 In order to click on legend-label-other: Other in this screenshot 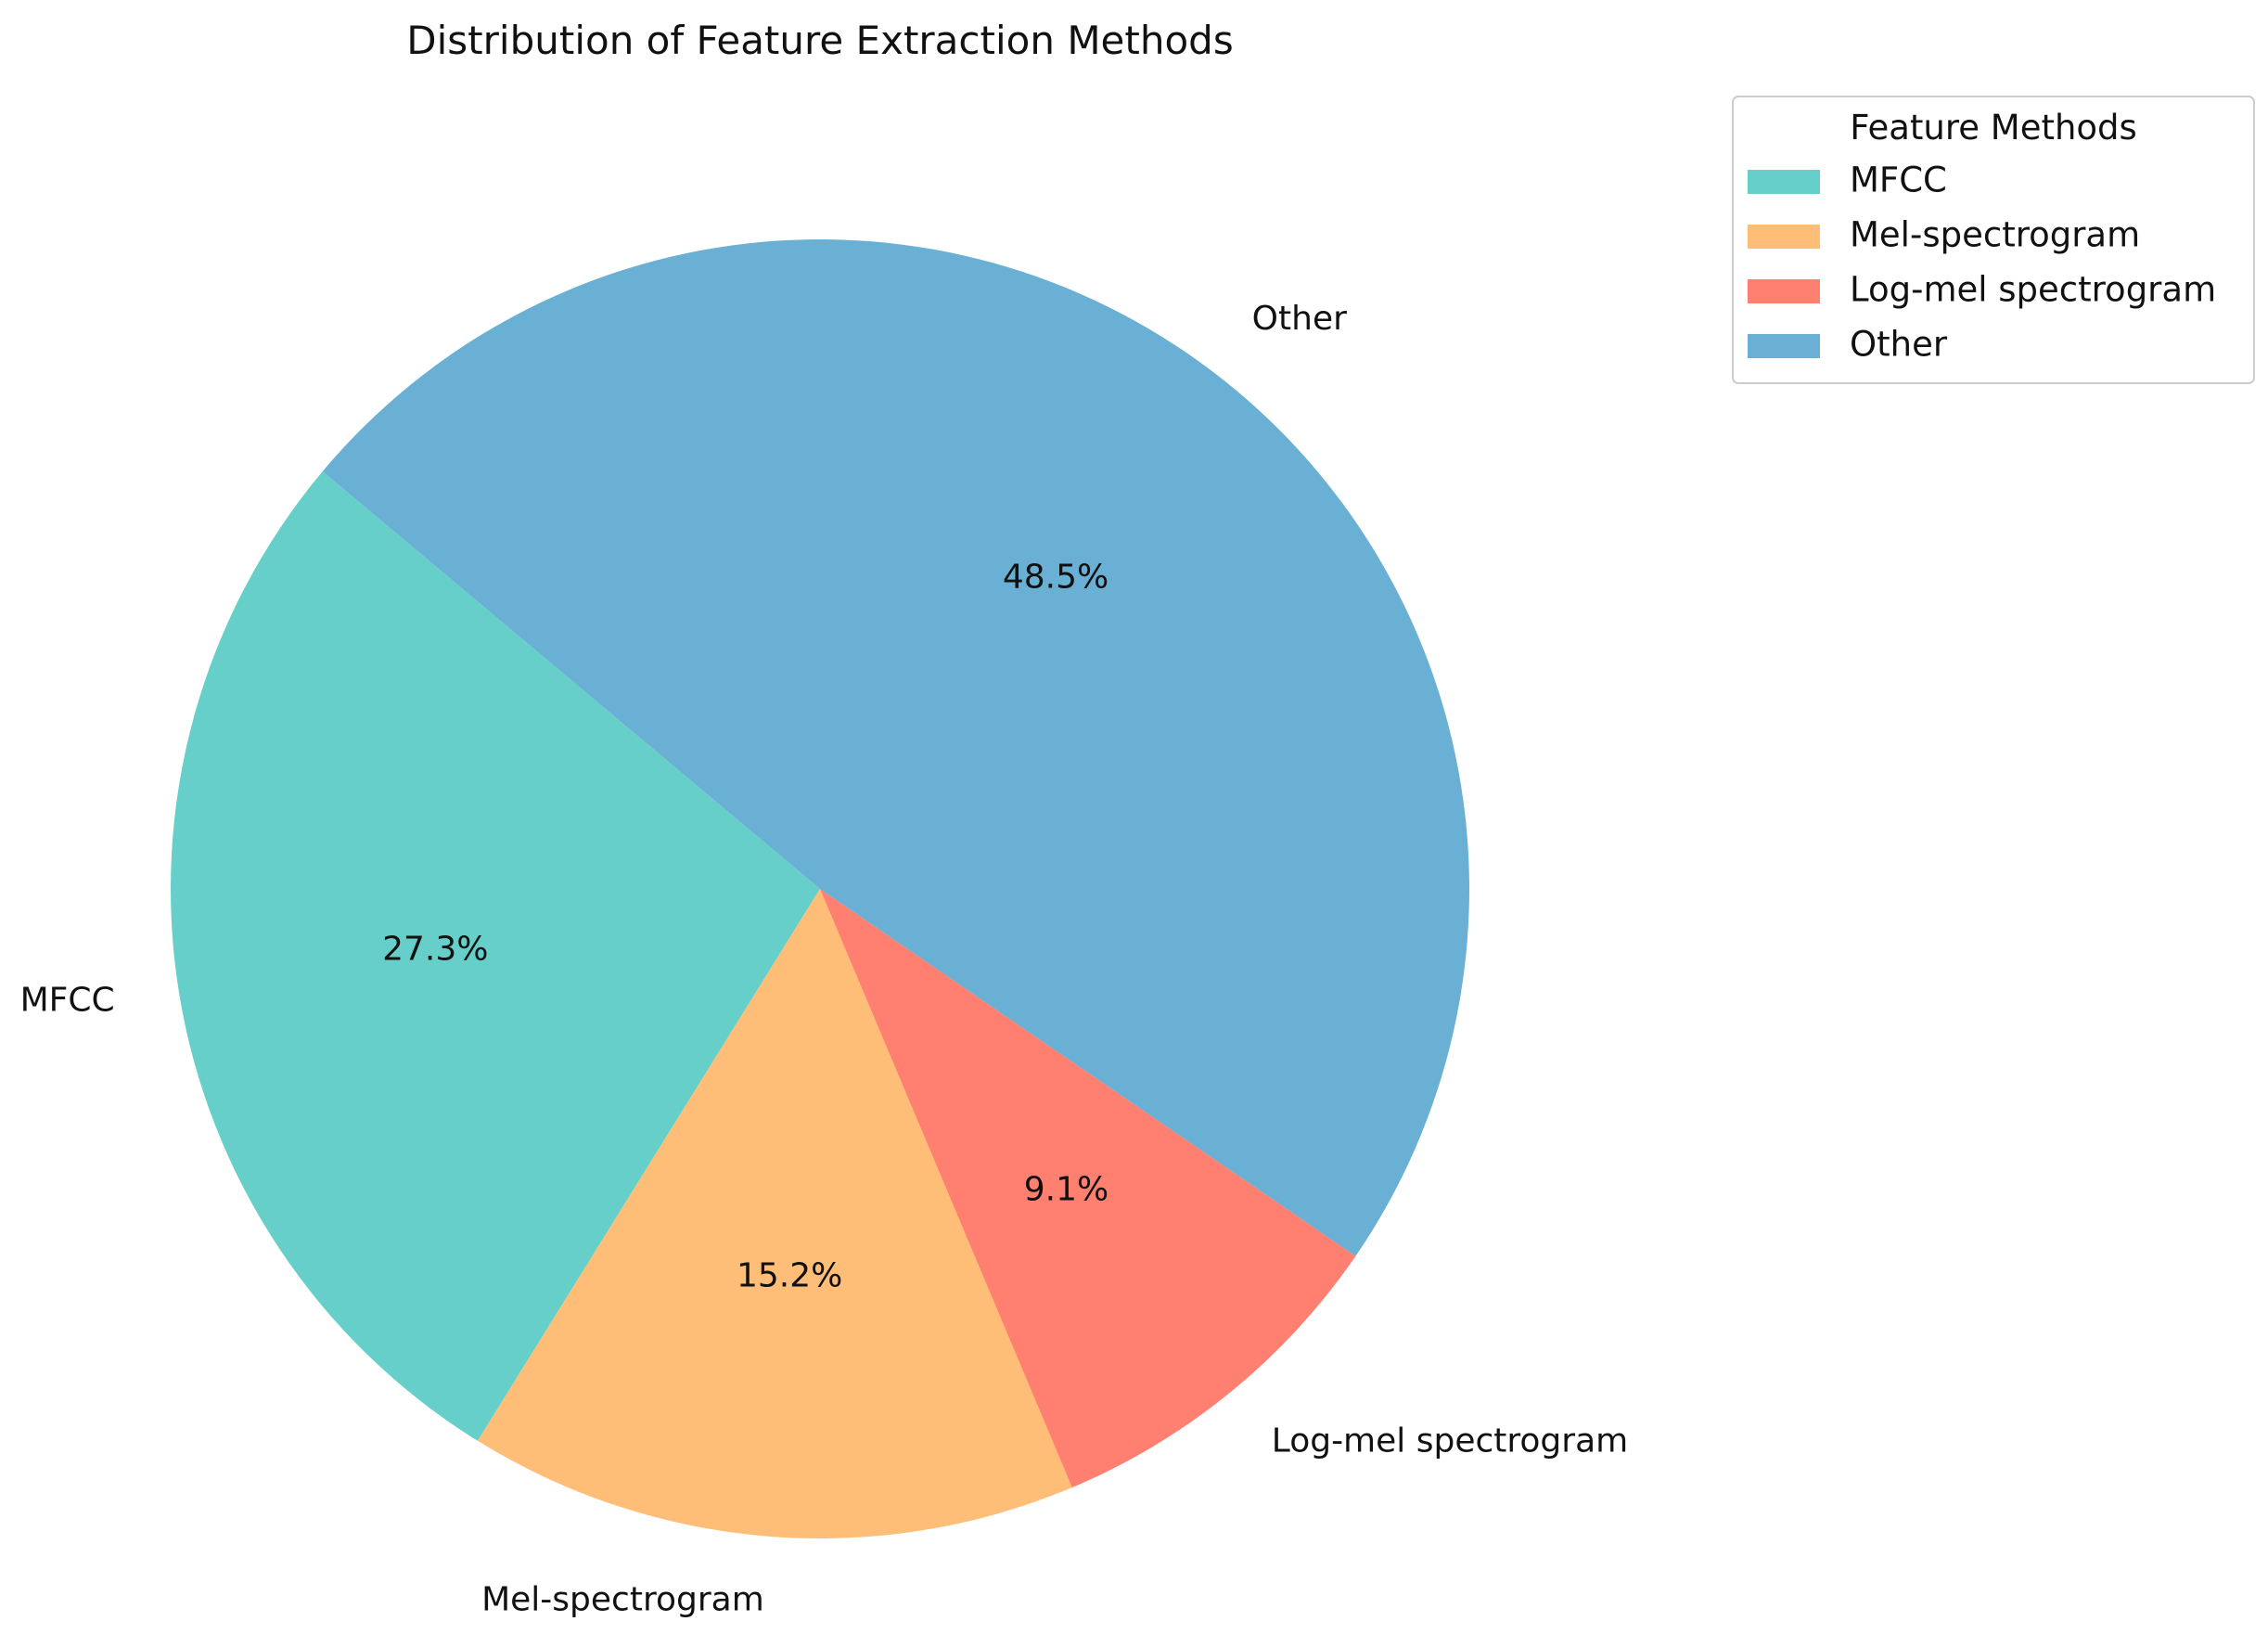, I will do `click(1899, 345)`.